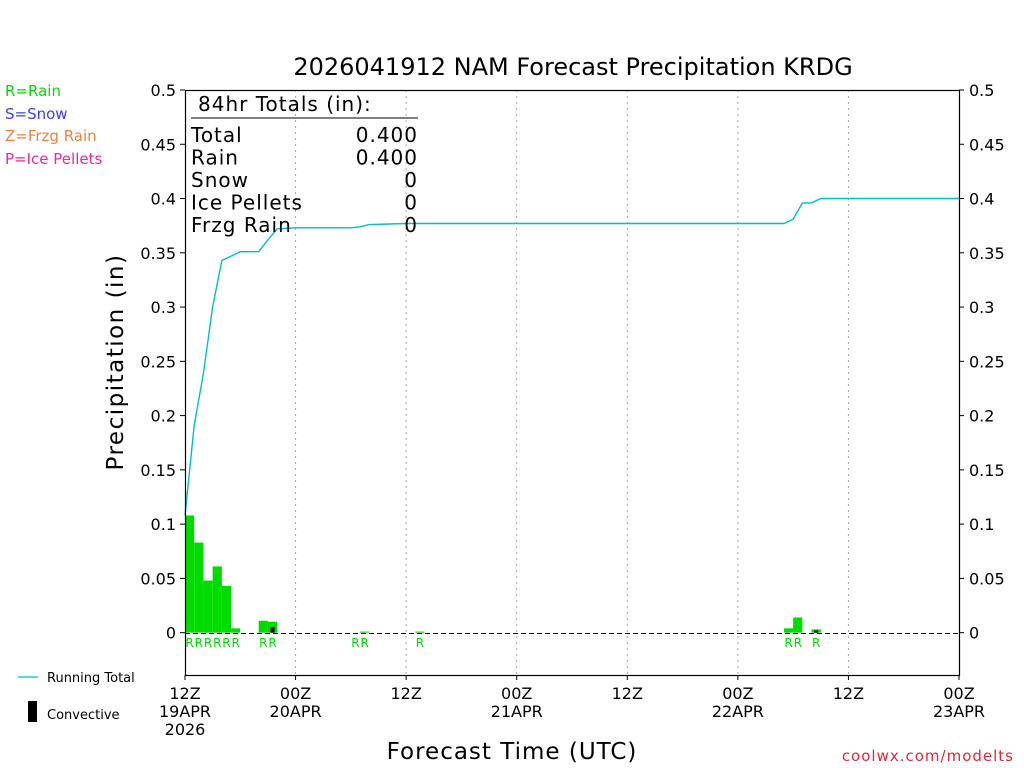  Describe the element at coordinates (91, 678) in the screenshot. I see `legend-running-total: Running Total` at that location.